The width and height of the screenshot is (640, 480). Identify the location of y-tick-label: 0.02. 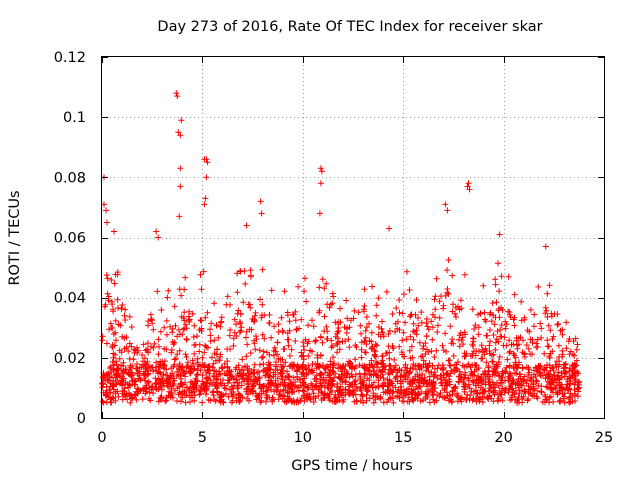
(70, 359).